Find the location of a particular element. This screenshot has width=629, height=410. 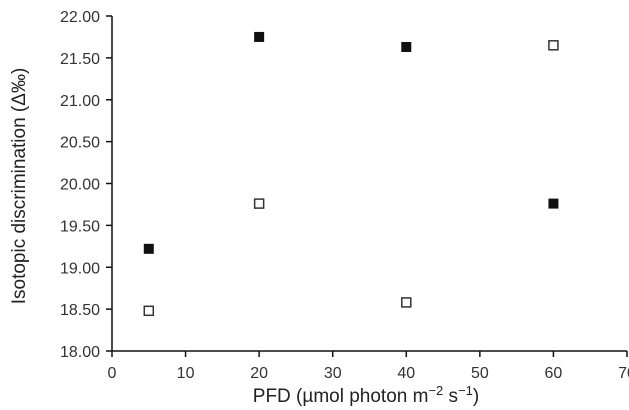

x-tick-label: 50 is located at coordinates (480, 373).